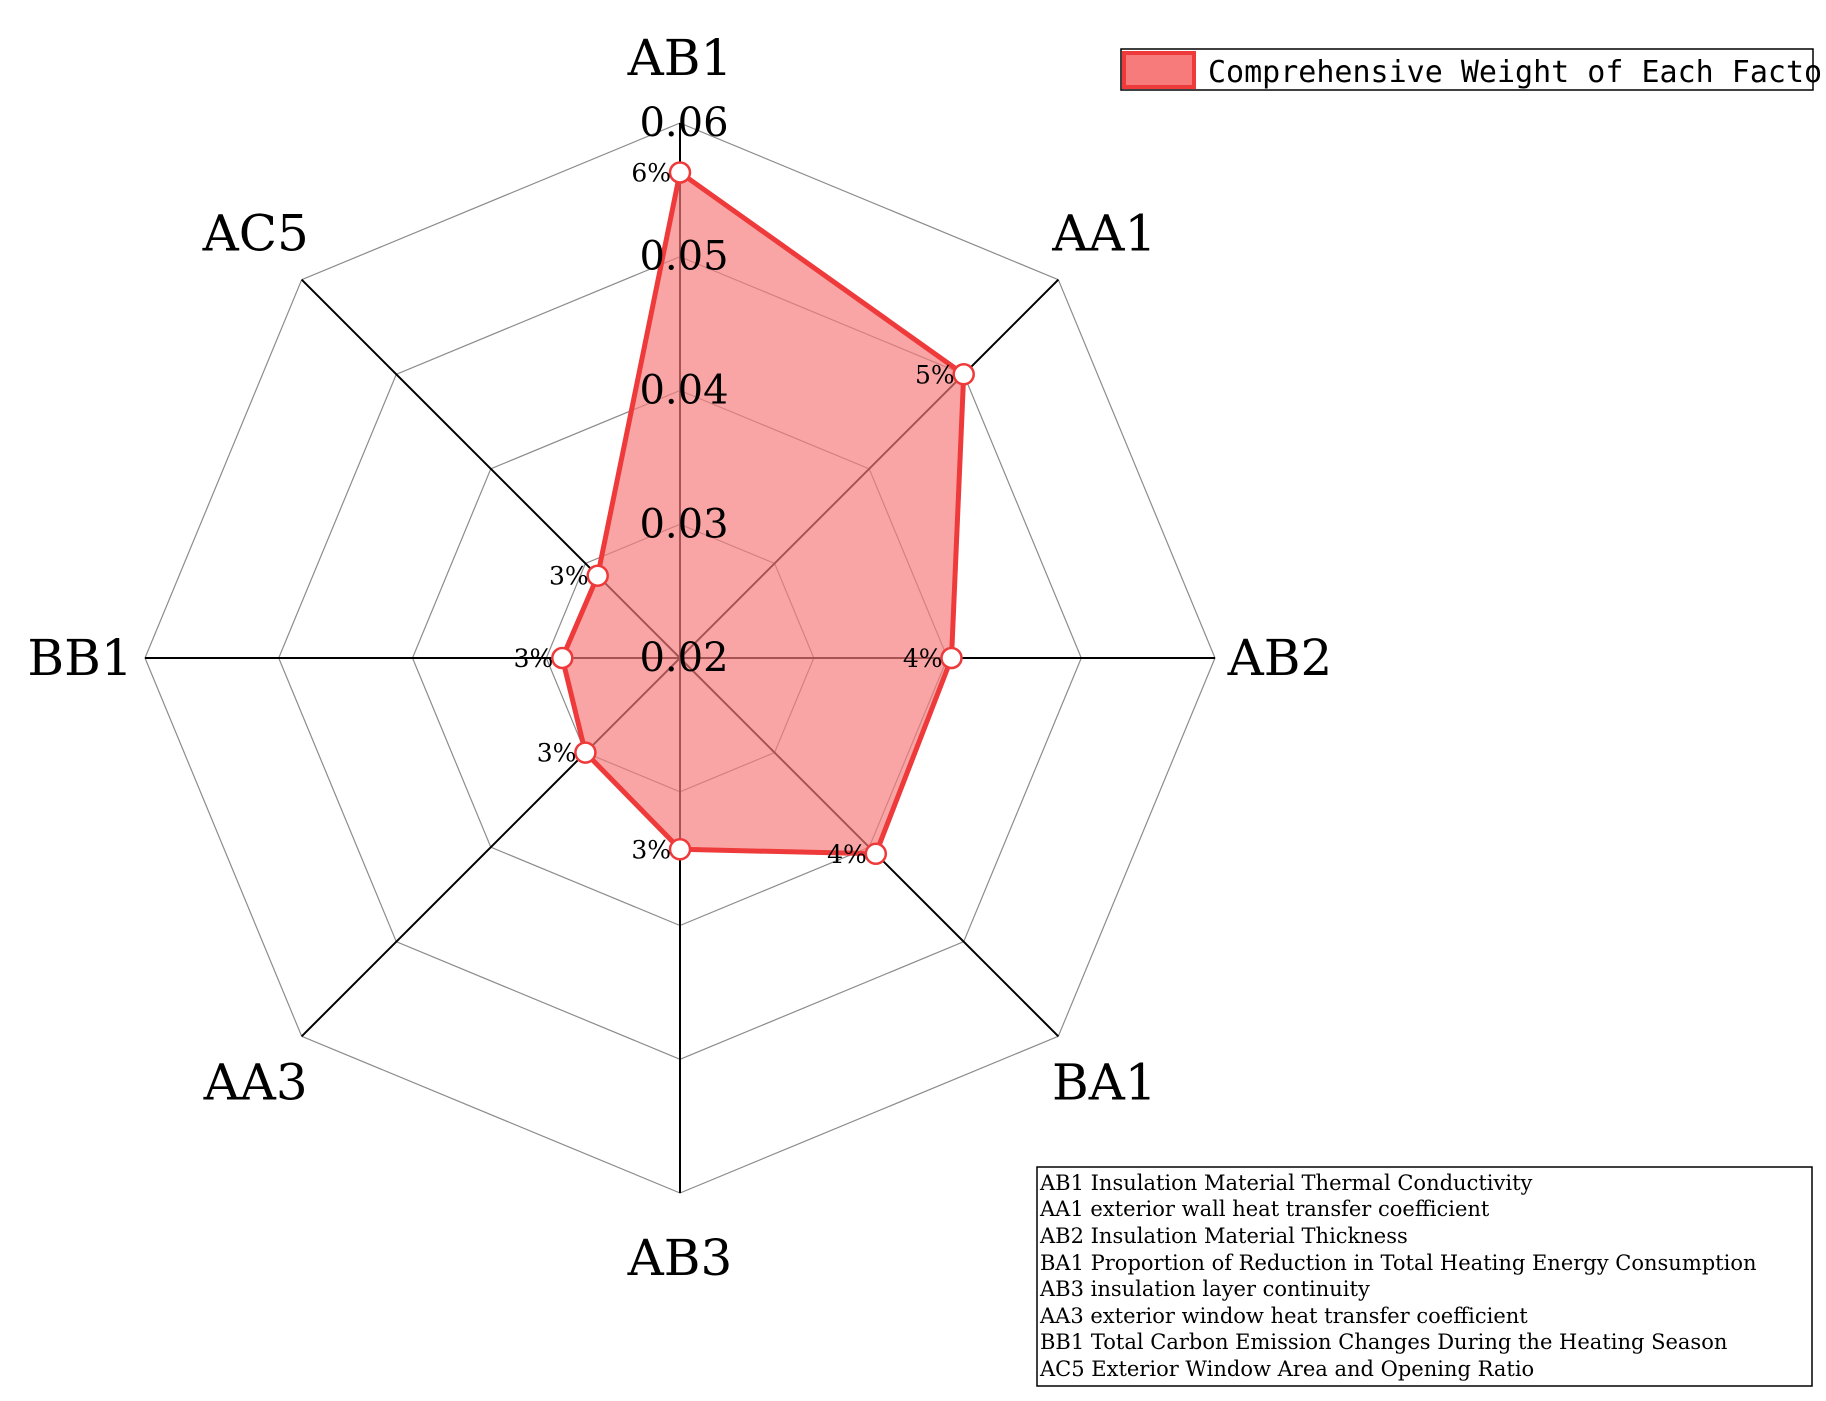  Describe the element at coordinates (683, 123) in the screenshot. I see `tick-label: 0.06` at that location.